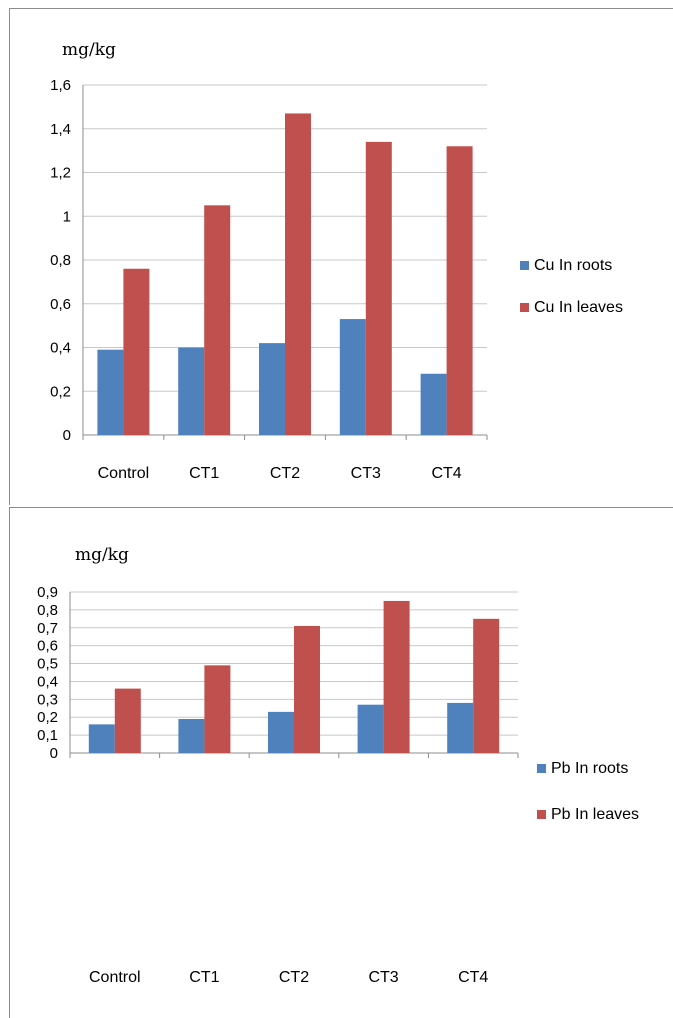  Describe the element at coordinates (589, 768) in the screenshot. I see `legend-label: Pb In roots` at that location.